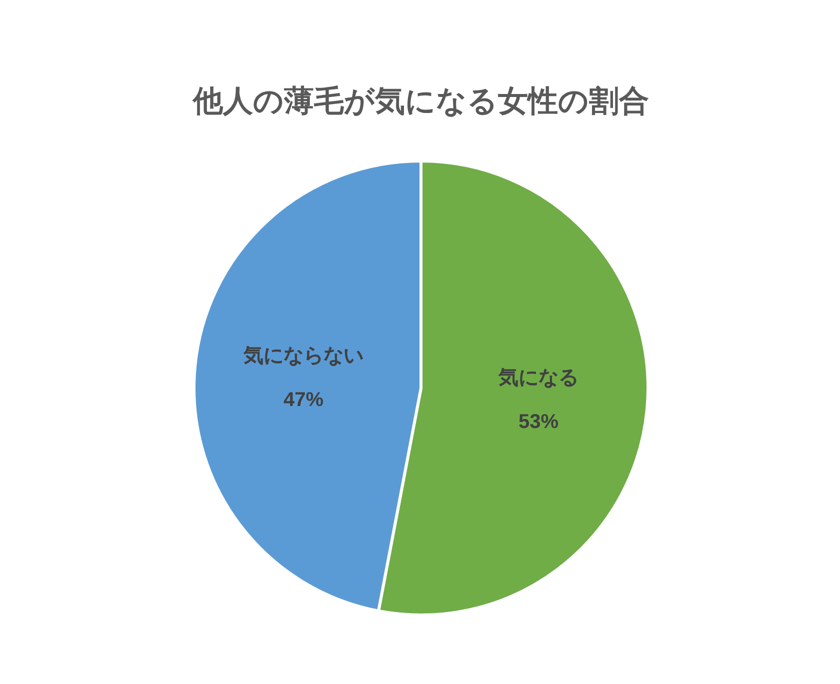  Describe the element at coordinates (303, 399) in the screenshot. I see `data-label: 47%` at that location.